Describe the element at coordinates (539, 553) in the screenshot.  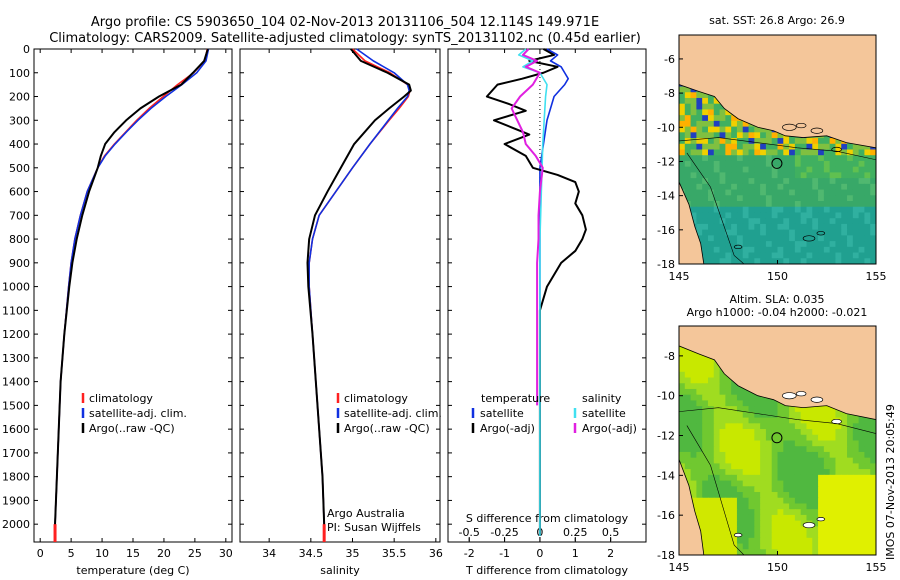
I see `x-tick-label: 0` at that location.